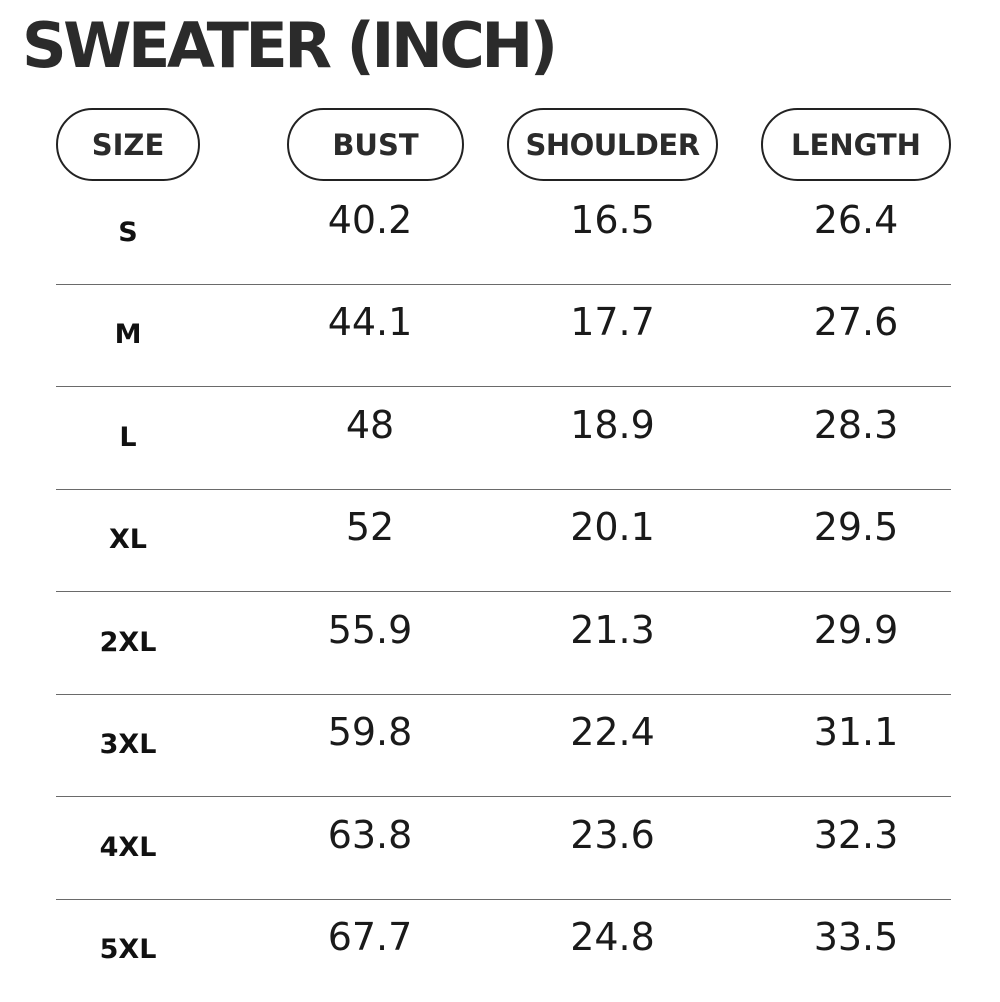 The image size is (1000, 1002). What do you see at coordinates (500, 438) in the screenshot?
I see `table-row: L 48 18.9 28.3` at bounding box center [500, 438].